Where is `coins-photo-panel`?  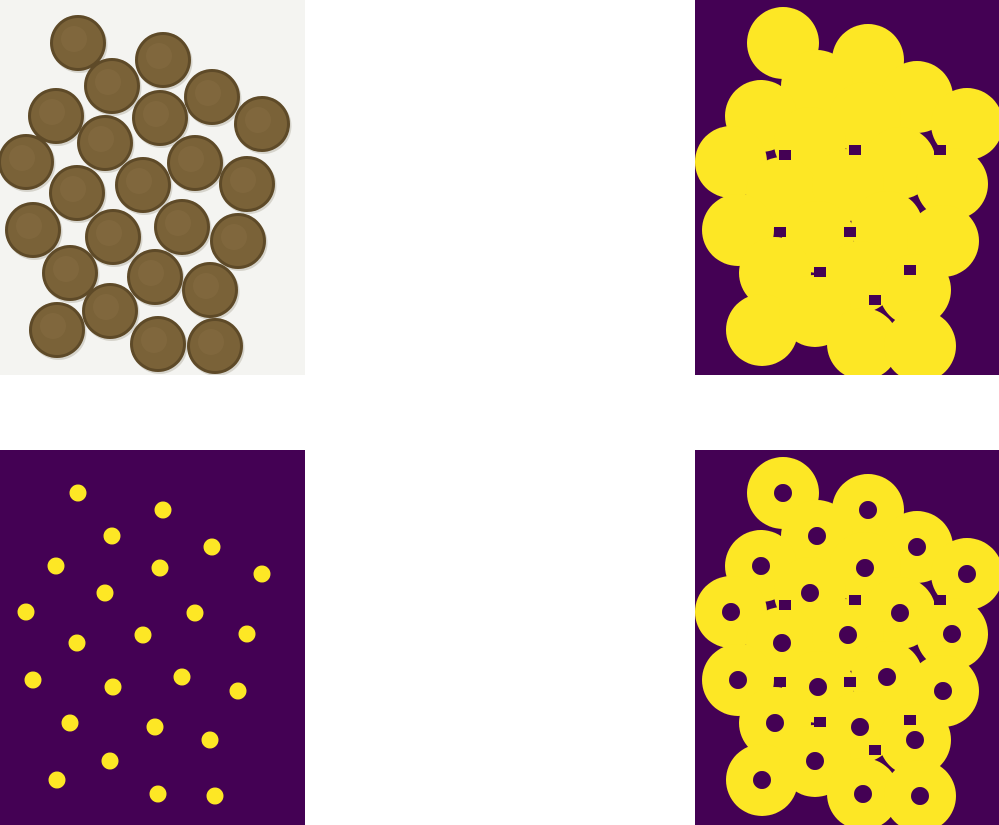
coins-photo-panel is located at coordinates (152, 187).